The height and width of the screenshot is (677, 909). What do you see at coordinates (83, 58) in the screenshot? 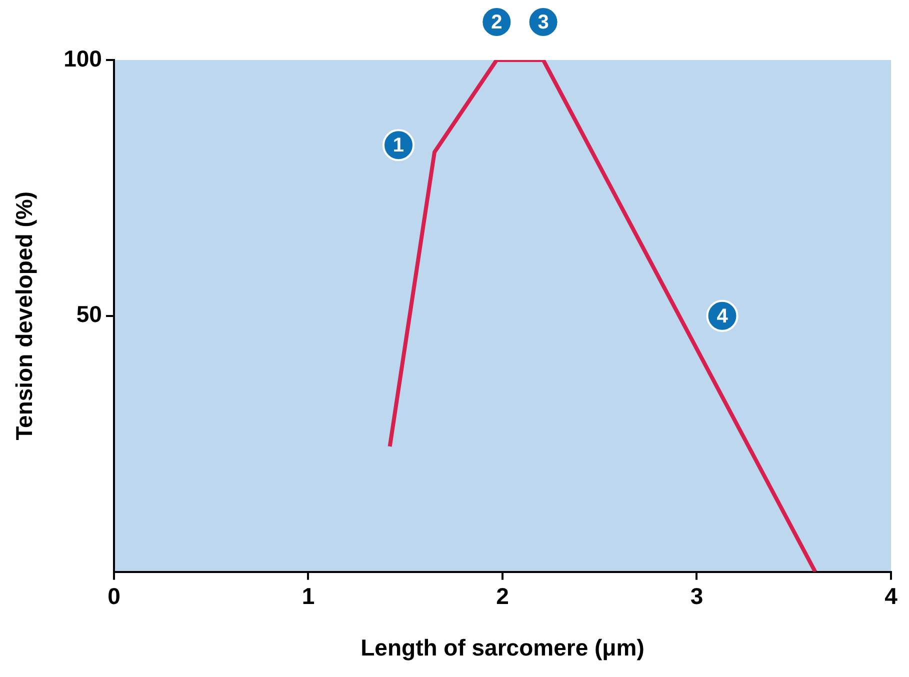
I see `y-tick-label: 100` at bounding box center [83, 58].